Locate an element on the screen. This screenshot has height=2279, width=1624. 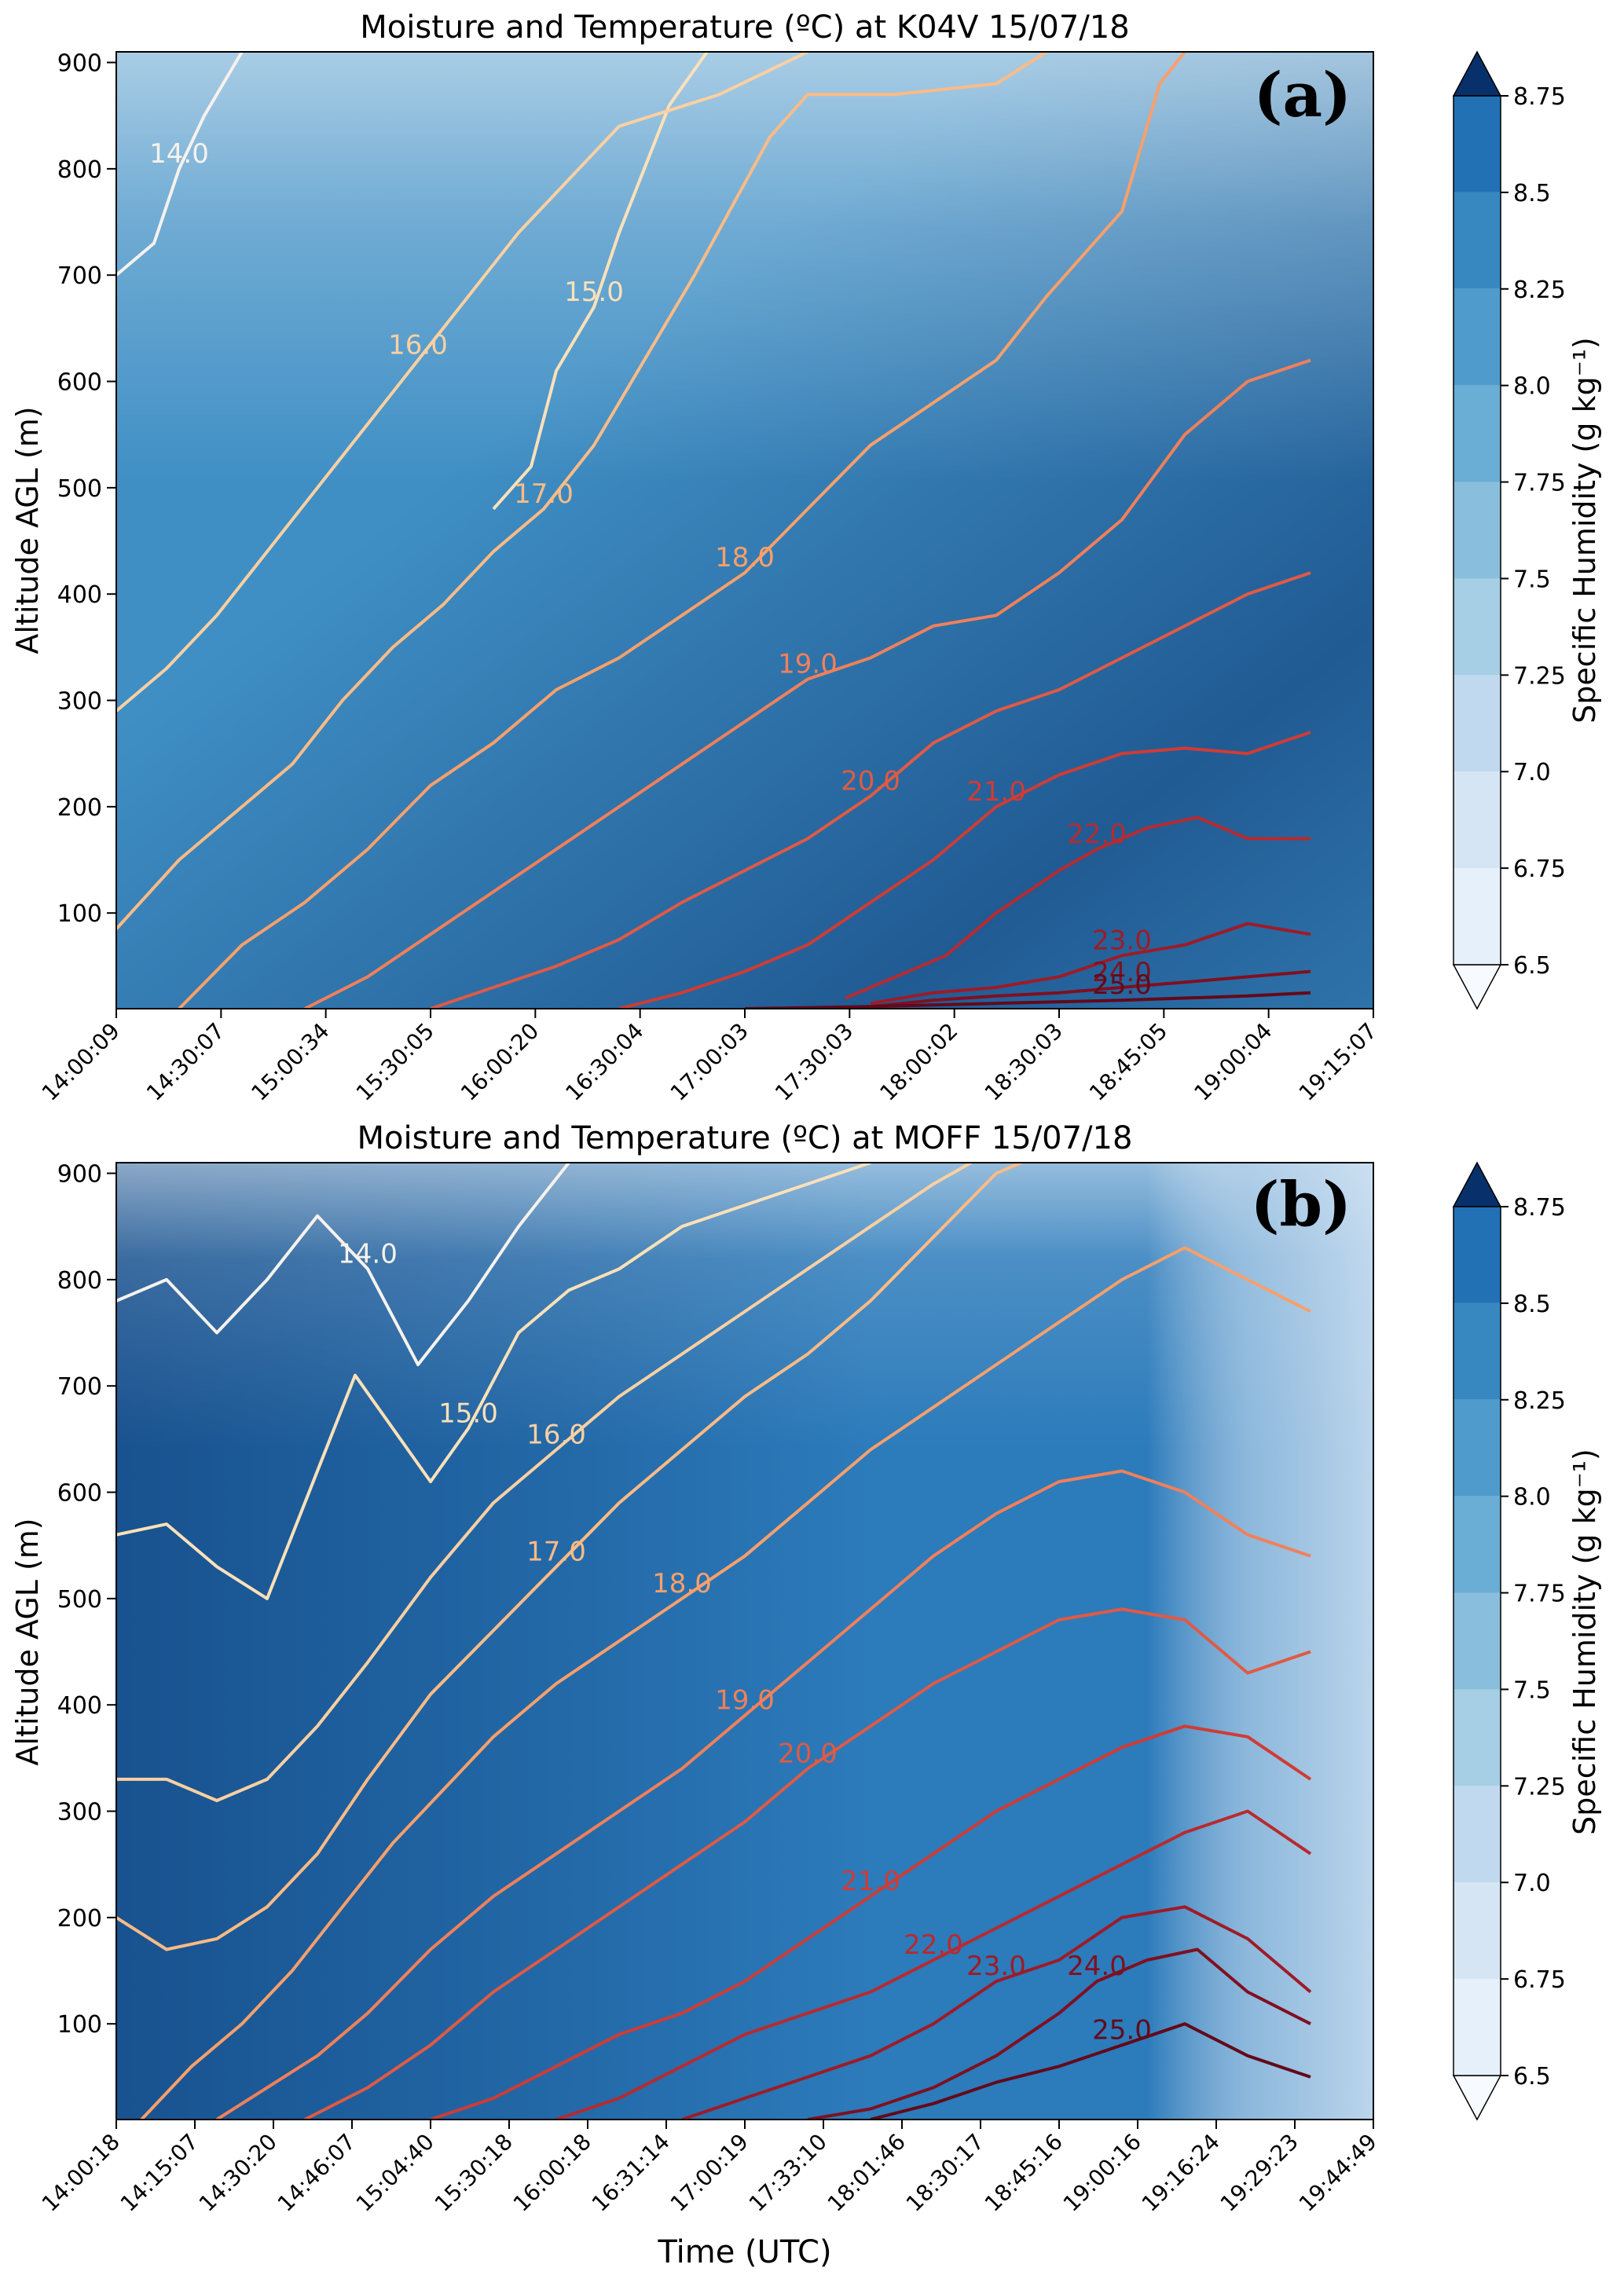
panel-a-contour-22.0 is located at coordinates (1078, 907).